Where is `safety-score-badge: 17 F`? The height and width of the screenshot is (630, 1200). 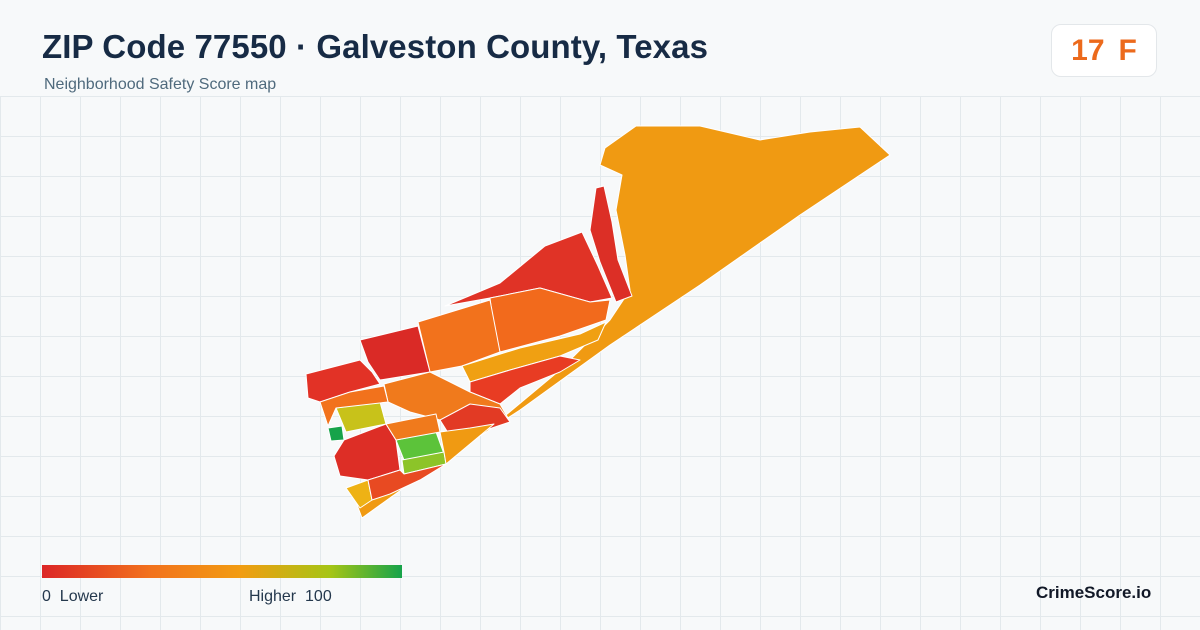 safety-score-badge: 17 F is located at coordinates (1104, 50).